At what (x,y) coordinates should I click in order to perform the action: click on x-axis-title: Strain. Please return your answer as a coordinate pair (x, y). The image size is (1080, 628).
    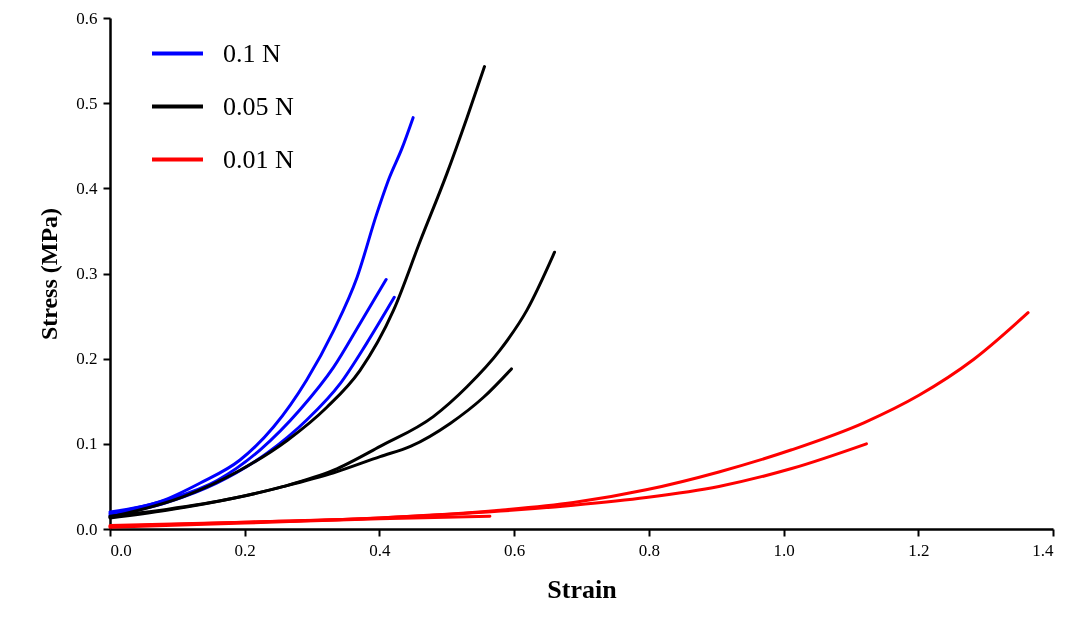
    Looking at the image, I should click on (582, 589).